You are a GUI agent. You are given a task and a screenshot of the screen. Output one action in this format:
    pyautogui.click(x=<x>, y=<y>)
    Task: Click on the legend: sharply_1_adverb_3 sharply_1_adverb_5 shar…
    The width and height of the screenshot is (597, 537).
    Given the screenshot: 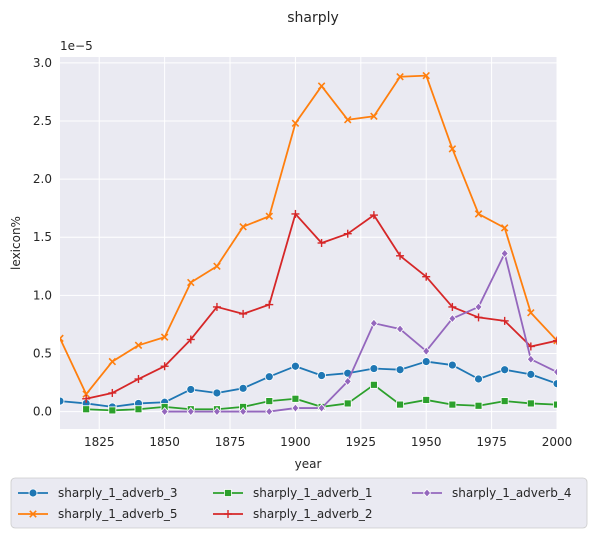 What is the action you would take?
    pyautogui.click(x=299, y=503)
    